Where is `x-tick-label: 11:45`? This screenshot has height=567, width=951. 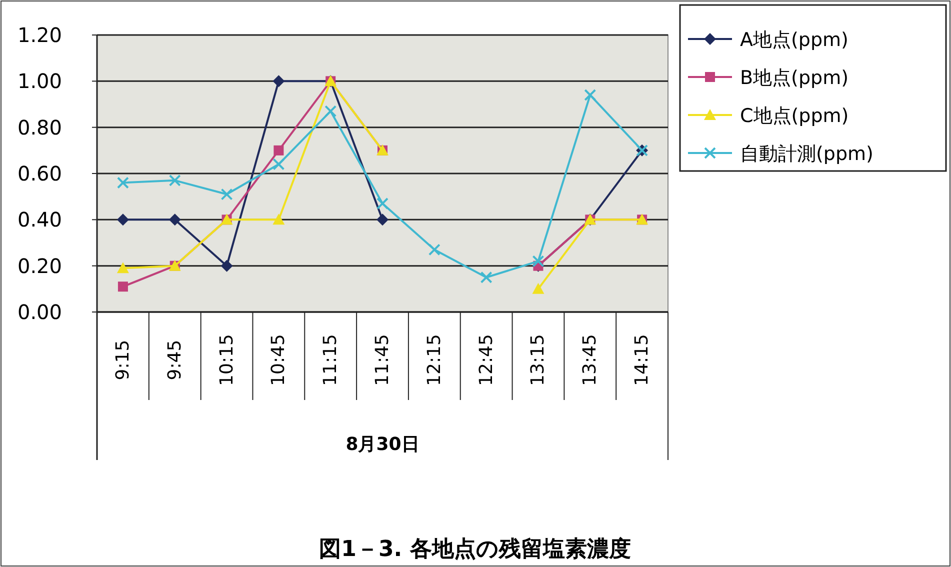 x-tick-label: 11:45 is located at coordinates (382, 360).